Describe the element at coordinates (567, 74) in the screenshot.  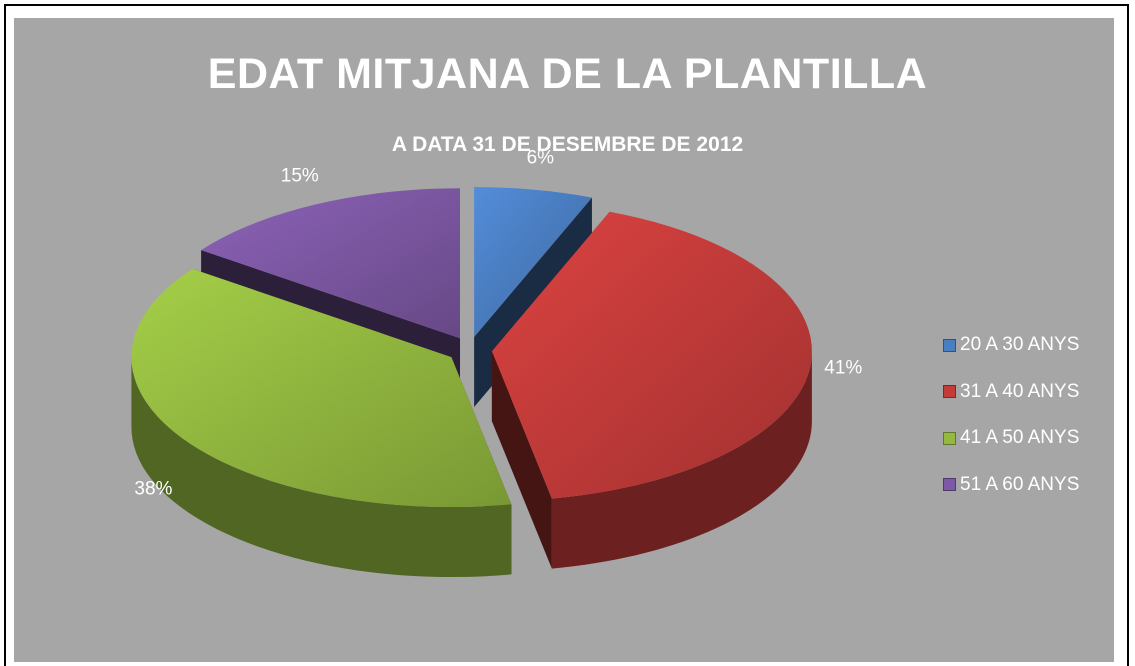
I see `chart-title: EDAT MITJANA DE LA PLANTILLA` at that location.